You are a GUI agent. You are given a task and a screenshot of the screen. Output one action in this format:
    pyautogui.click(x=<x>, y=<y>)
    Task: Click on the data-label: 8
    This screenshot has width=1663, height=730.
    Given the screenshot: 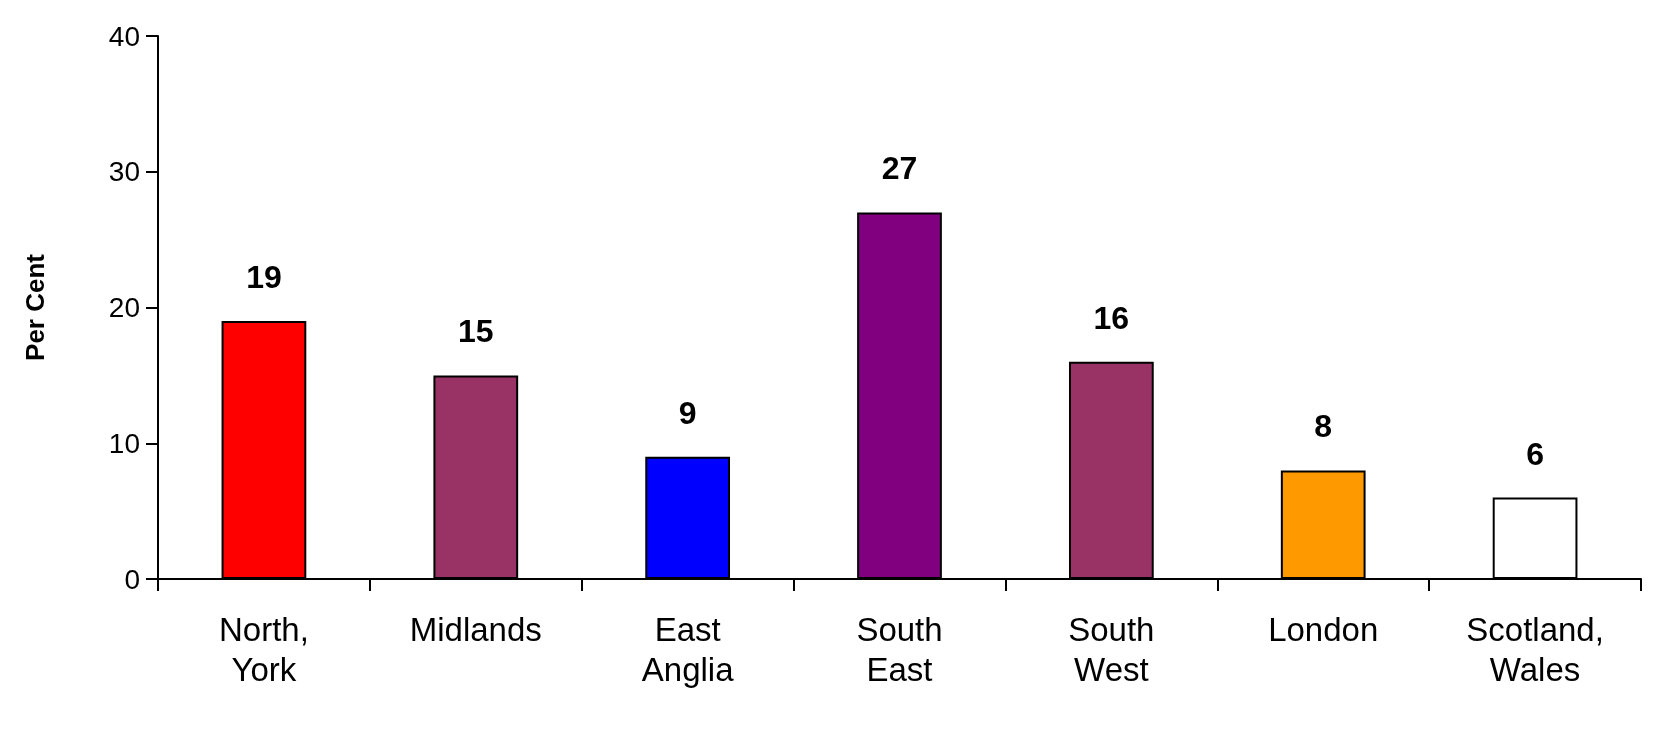 What is the action you would take?
    pyautogui.click(x=1323, y=426)
    